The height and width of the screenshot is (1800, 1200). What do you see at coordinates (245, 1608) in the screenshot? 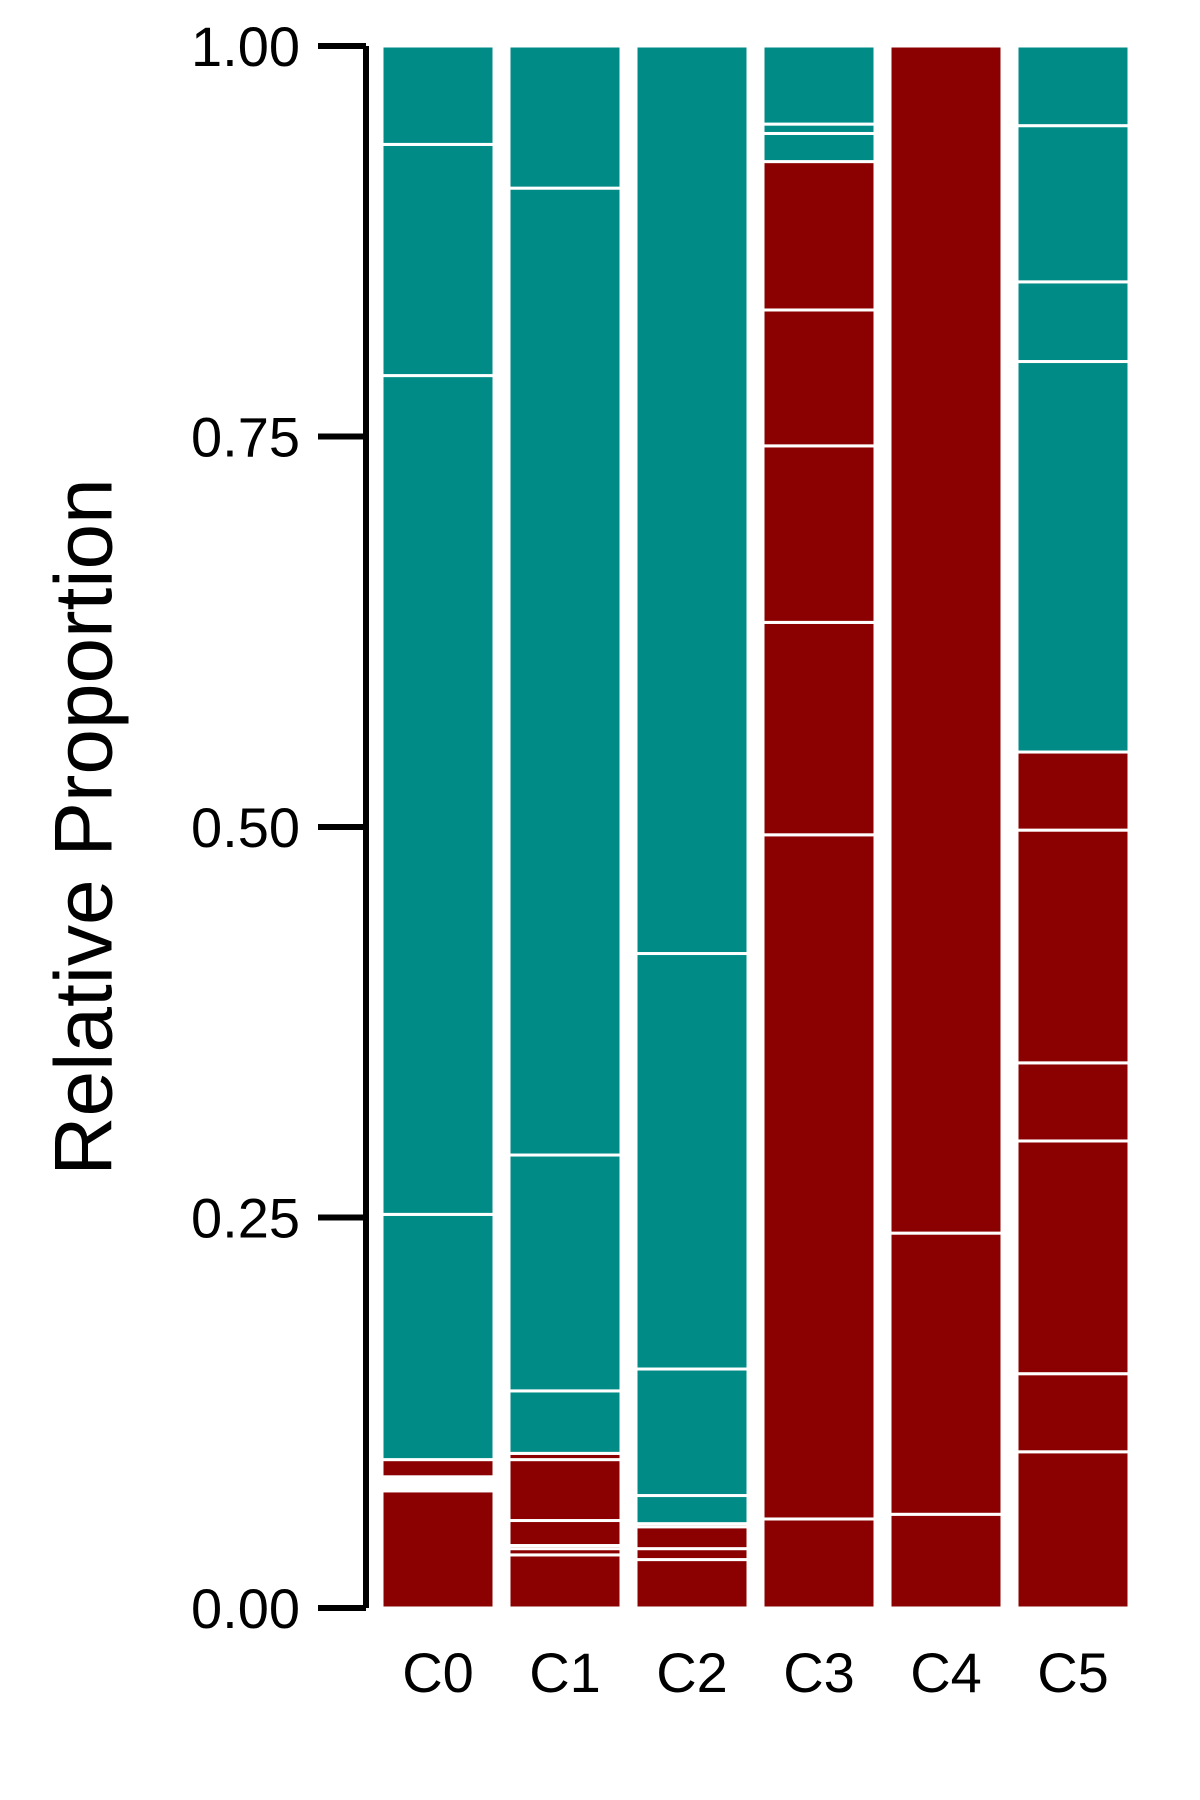
I see `y-tick-label-0-00: 0.00` at bounding box center [245, 1608].